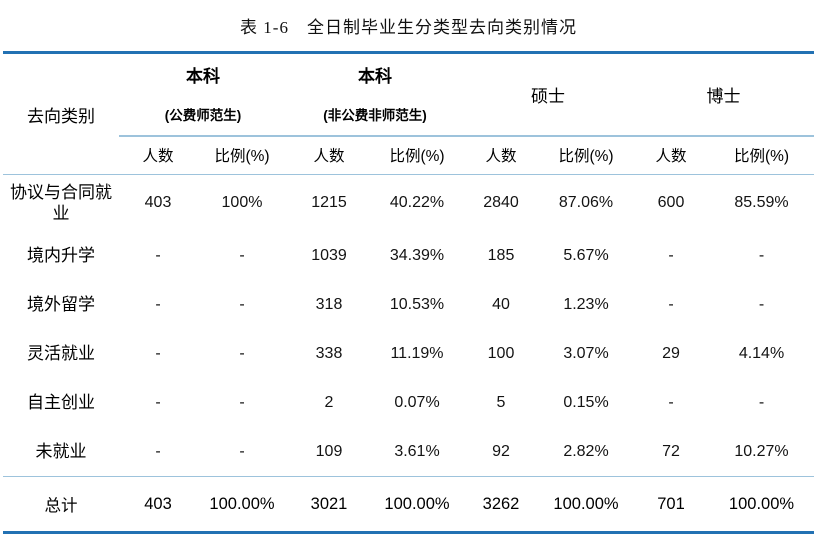 This screenshot has width=817, height=552. I want to click on group-header-bachelor-funded-line2: (公费师范生), so click(203, 115).